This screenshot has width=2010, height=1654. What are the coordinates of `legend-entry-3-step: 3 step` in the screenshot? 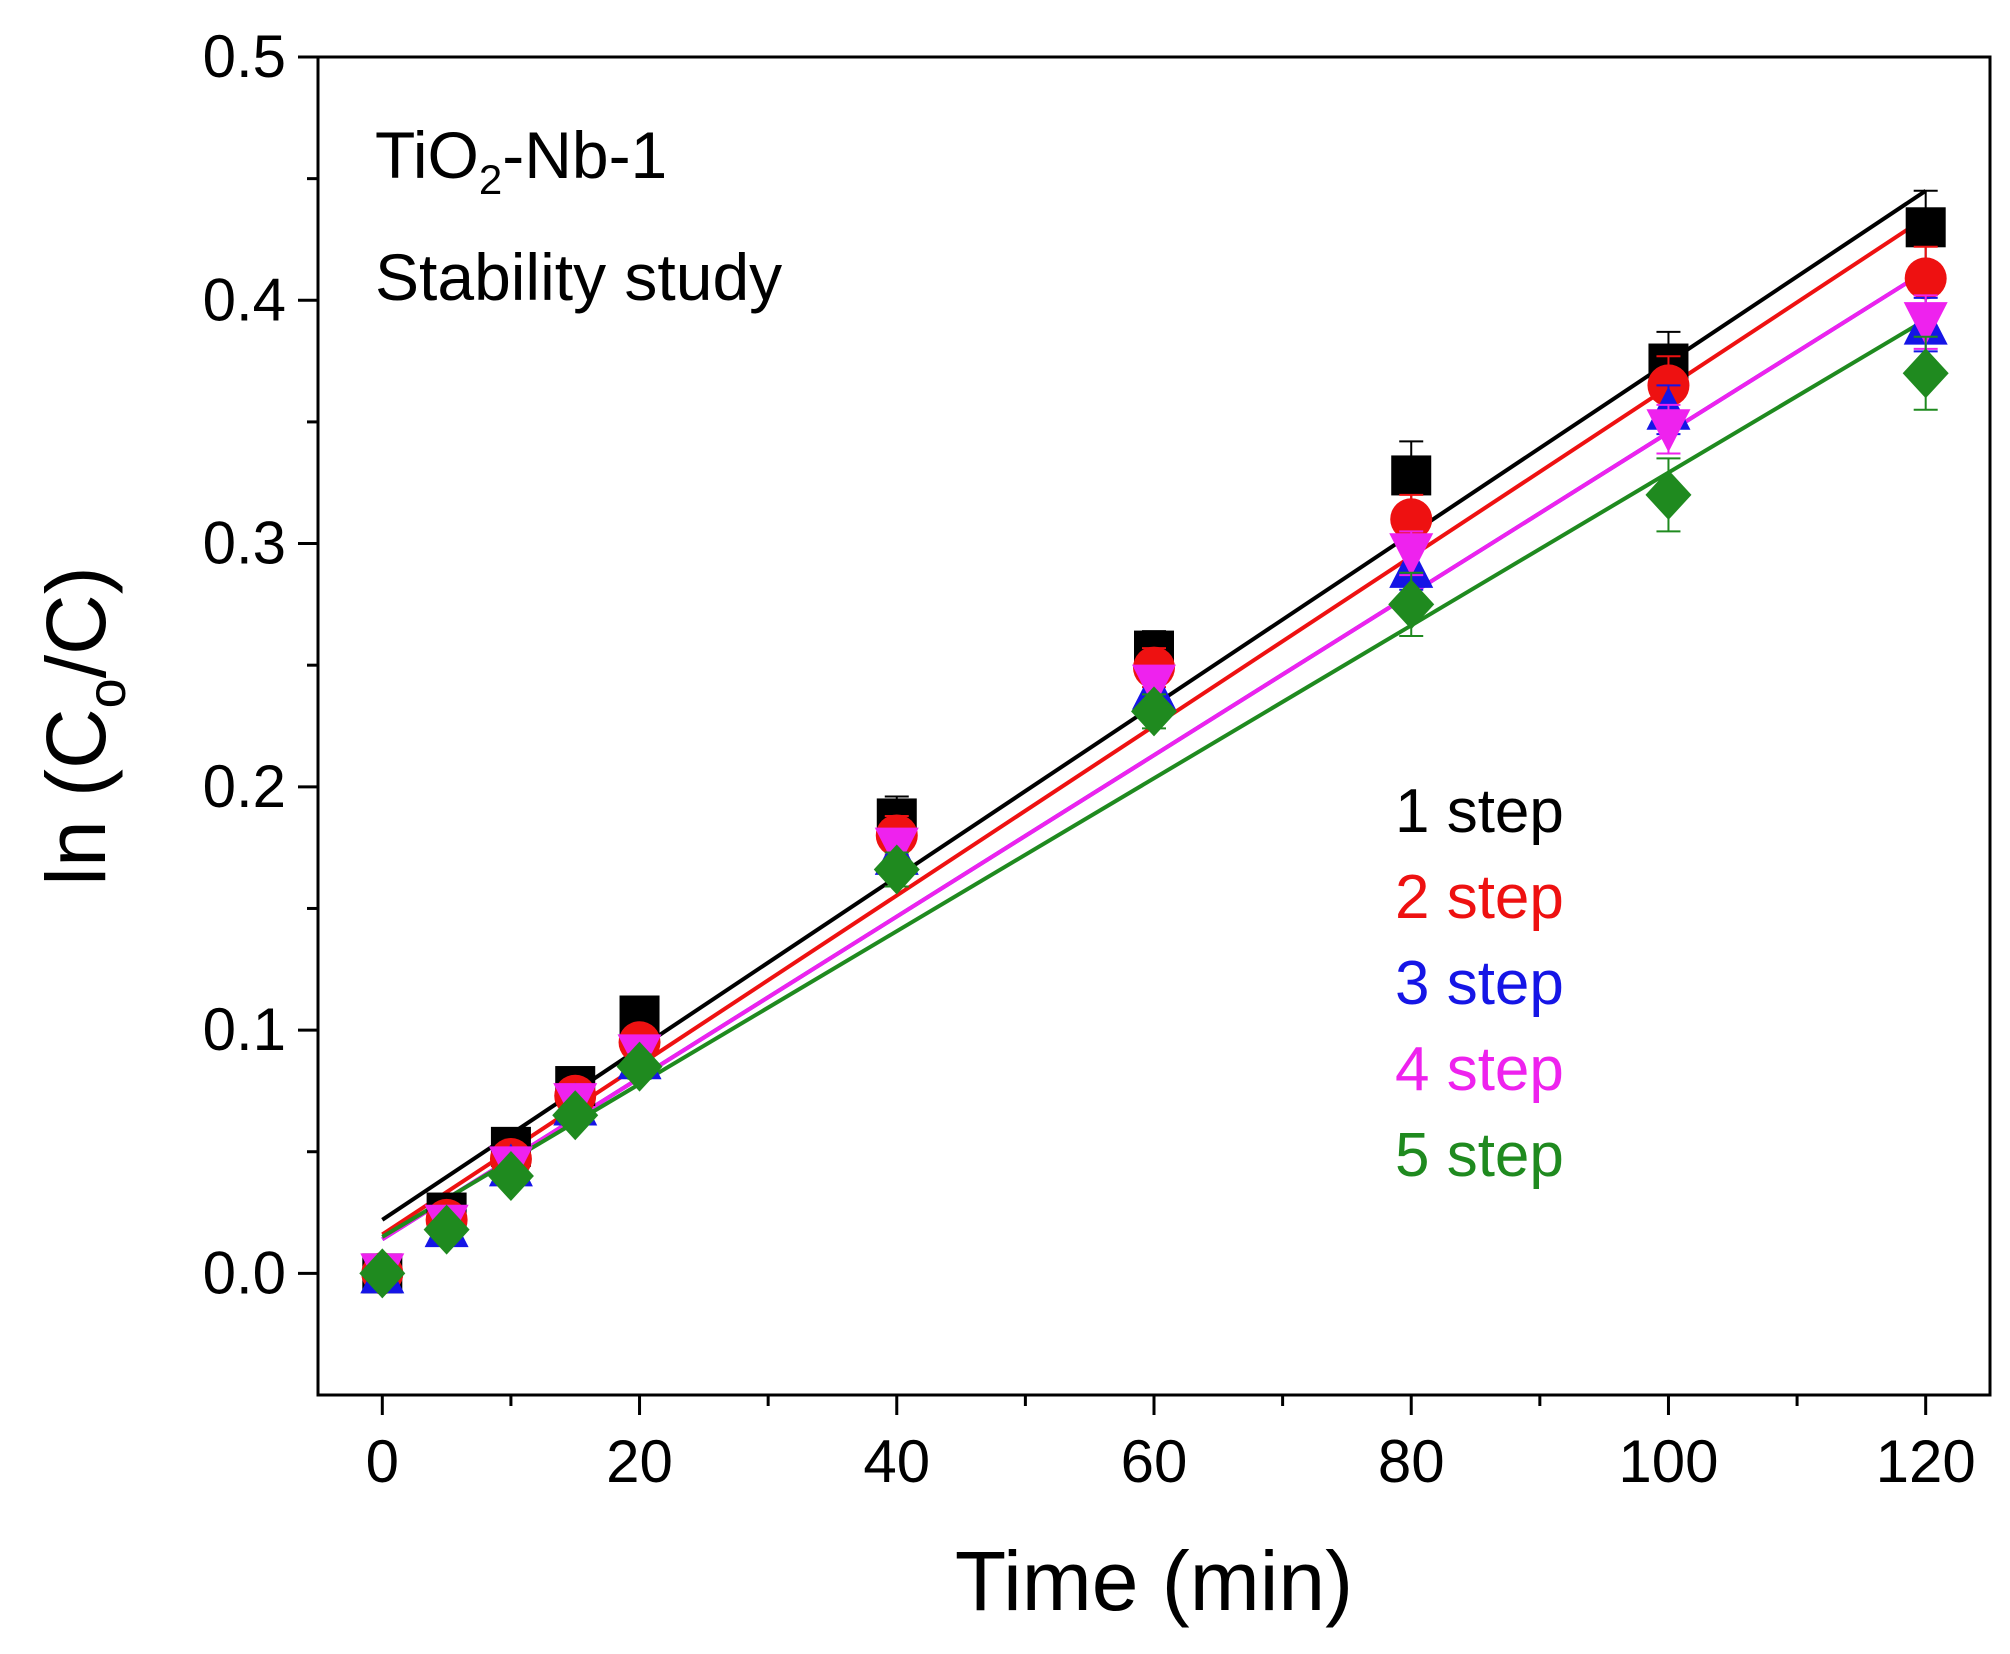 It's located at (1479, 983).